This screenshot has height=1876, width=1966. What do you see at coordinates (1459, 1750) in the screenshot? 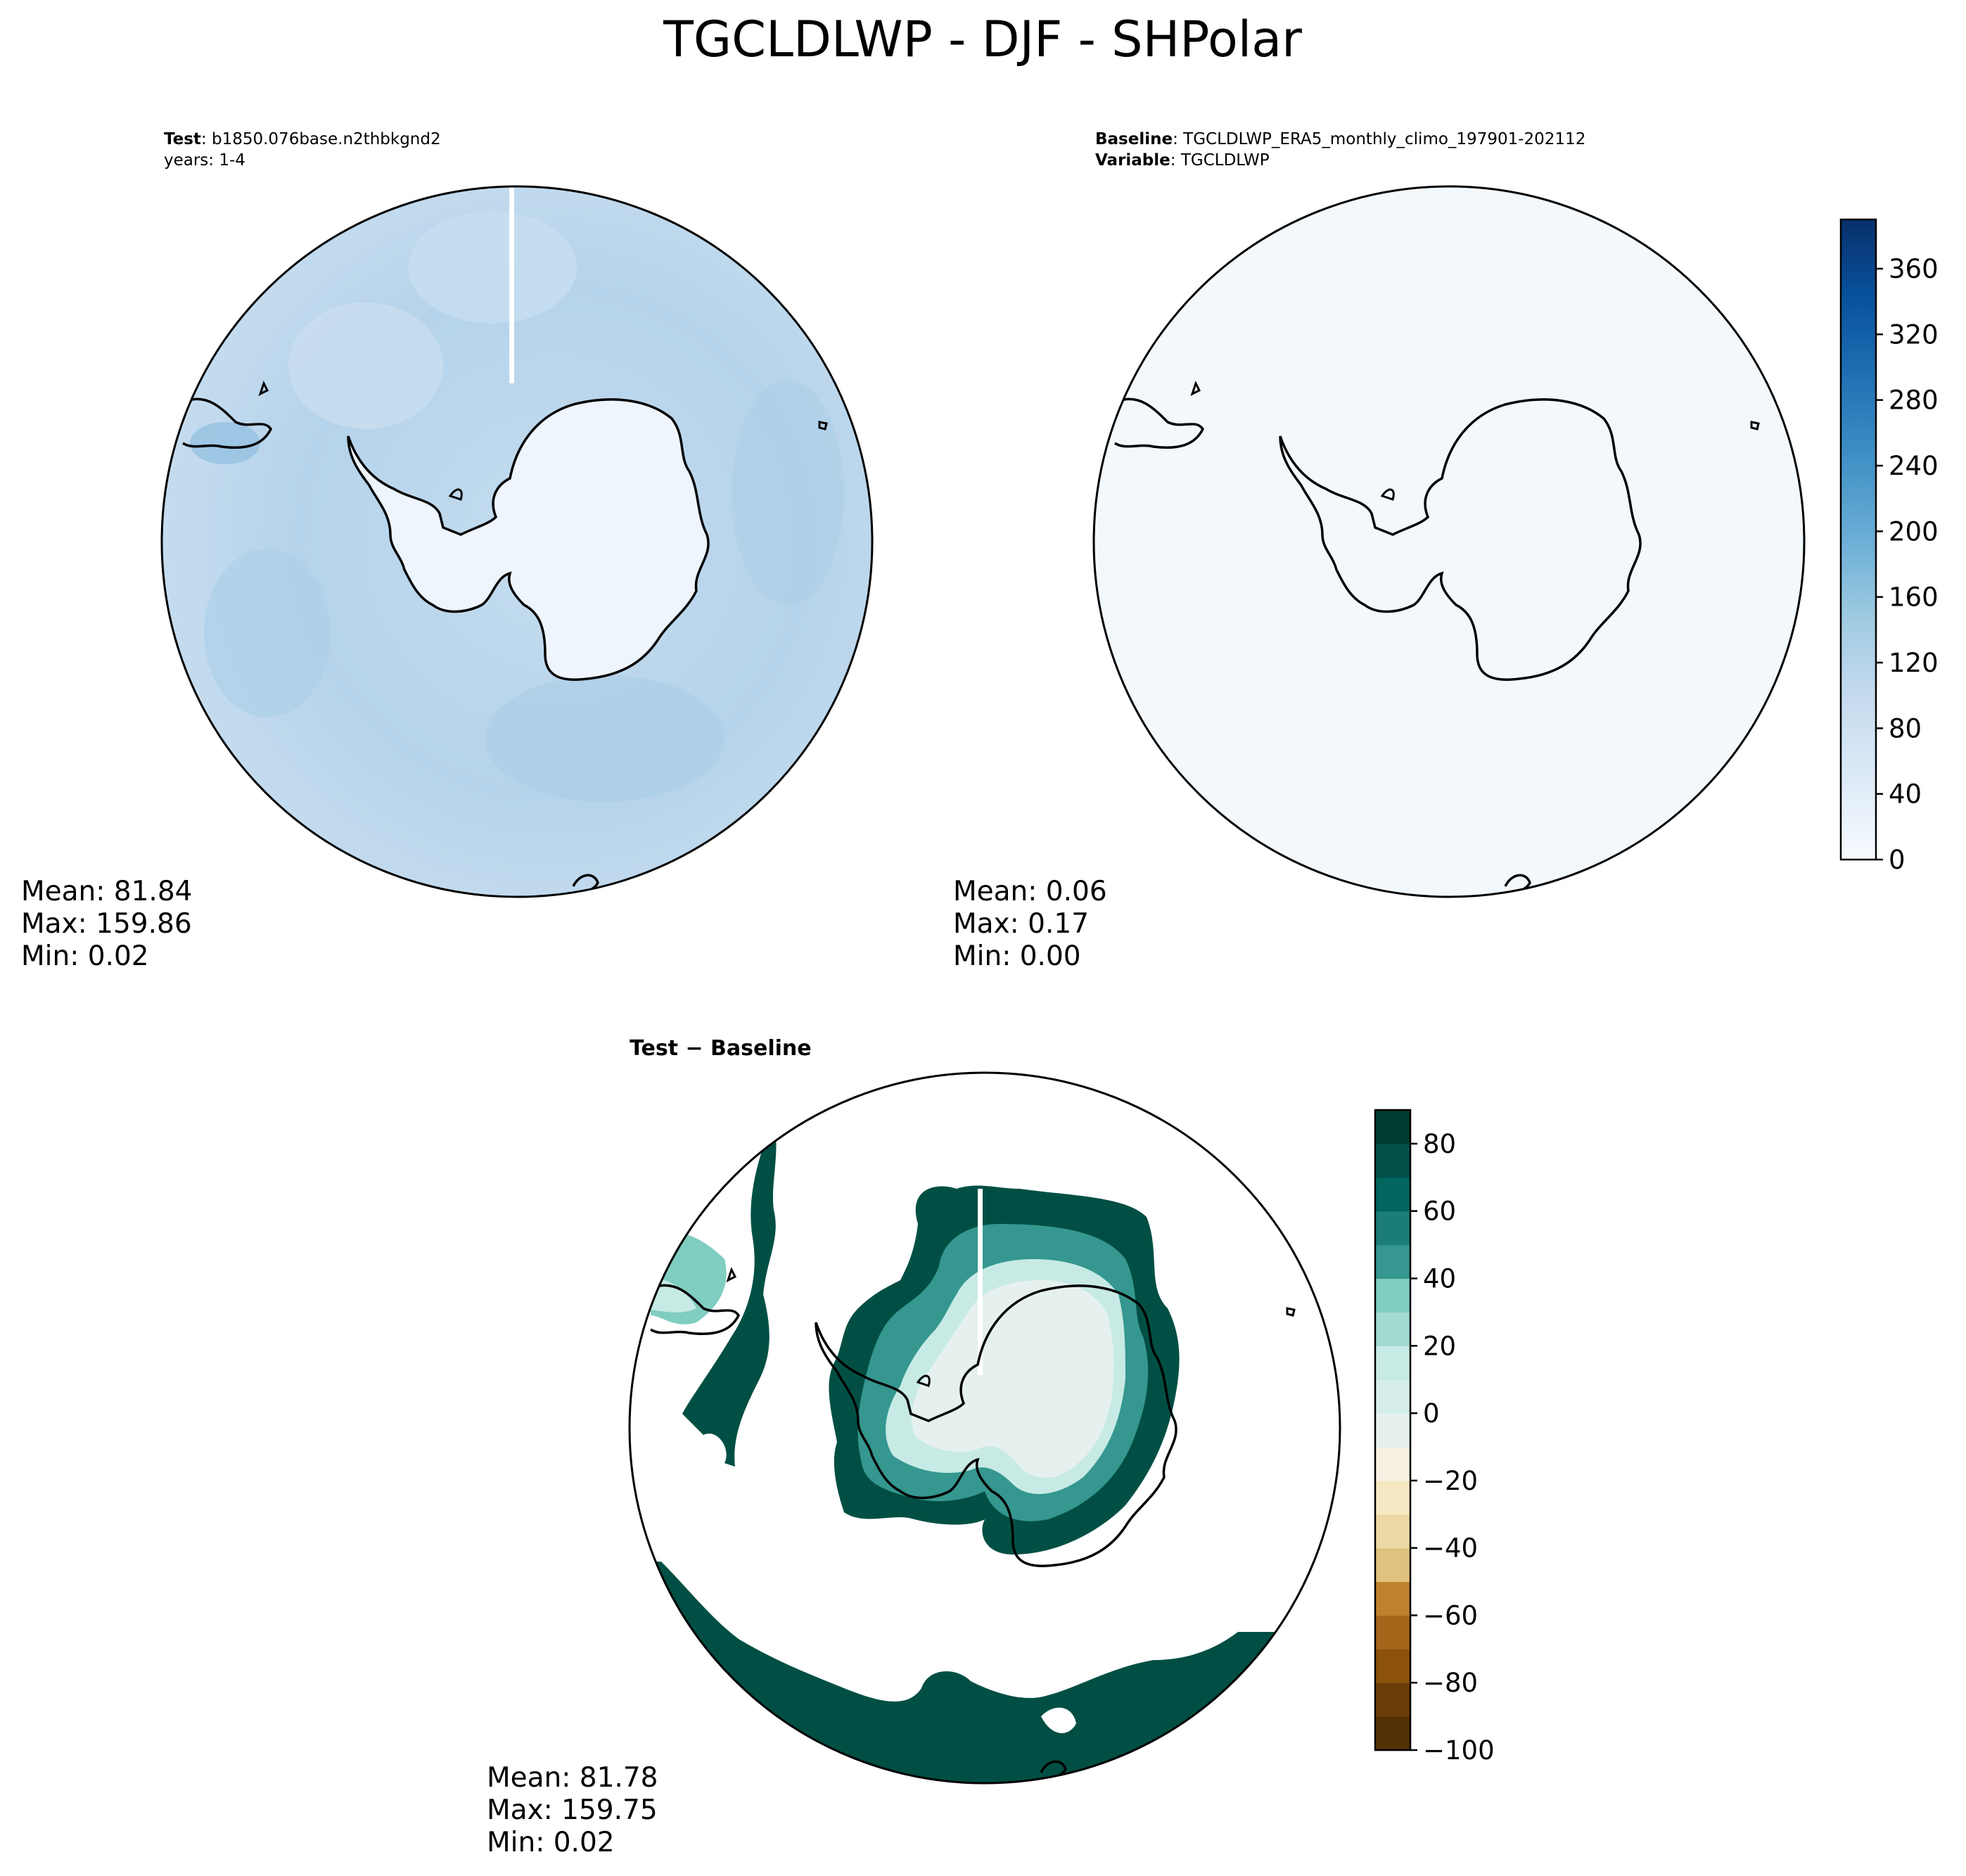
I see `difference-colorbar-tick-label: −100` at bounding box center [1459, 1750].